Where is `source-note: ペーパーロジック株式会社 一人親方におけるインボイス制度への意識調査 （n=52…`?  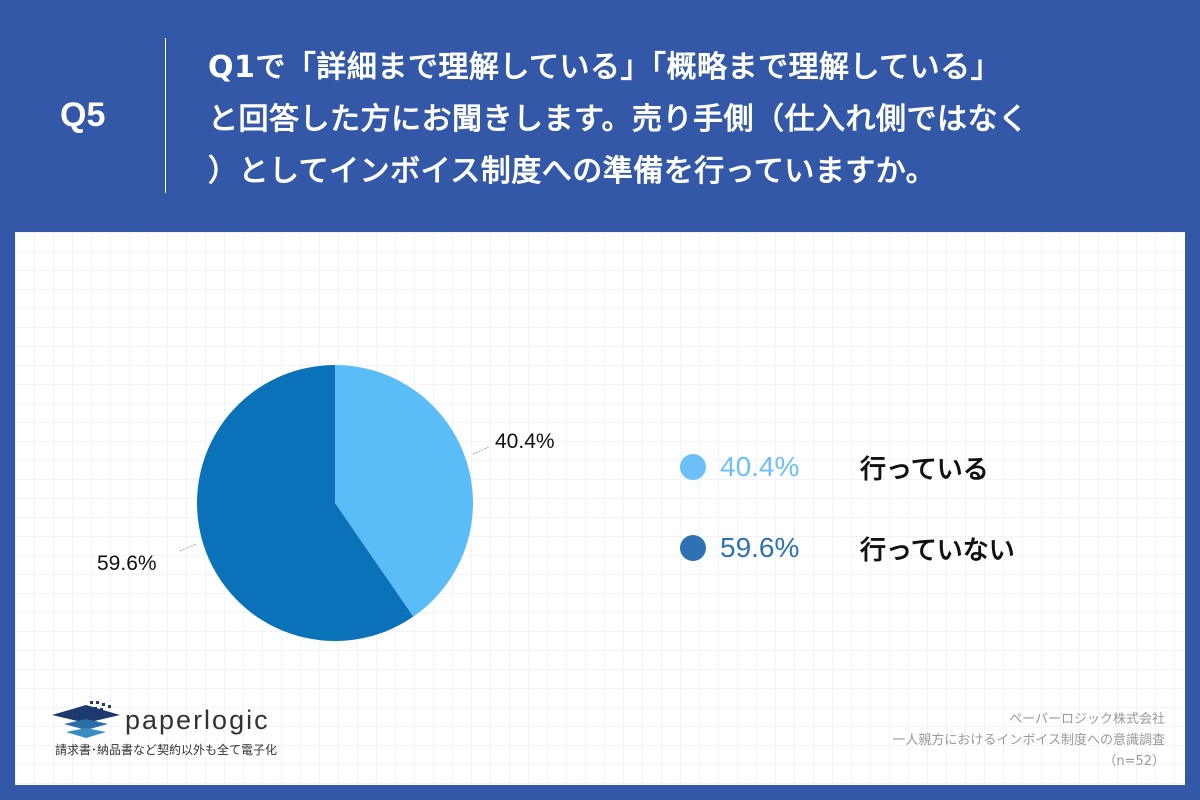
source-note: ペーパーロジック株式会社 一人親方におけるインボイス制度への意識調査 （n=52… is located at coordinates (1028, 740).